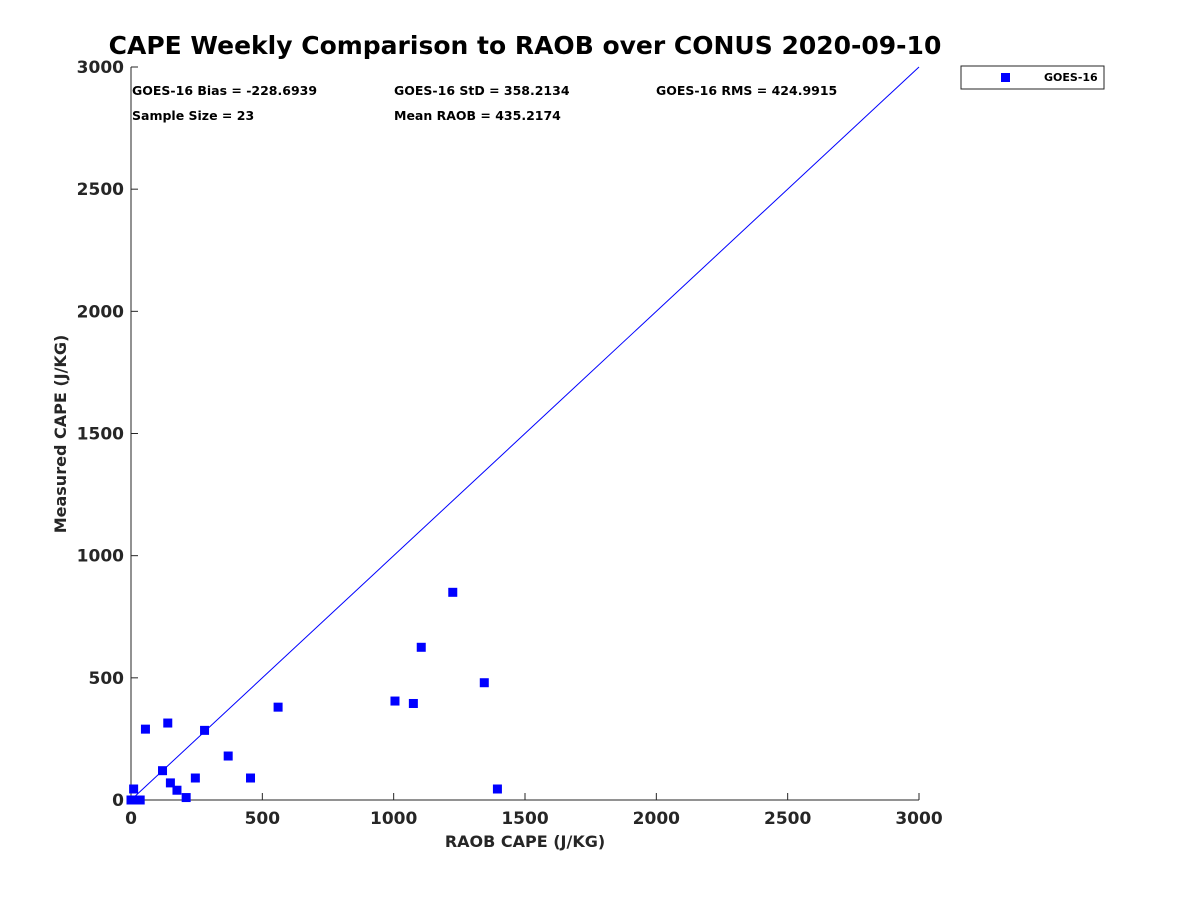 This screenshot has height=900, width=1200. I want to click on legend: GOES-16, so click(1032, 77).